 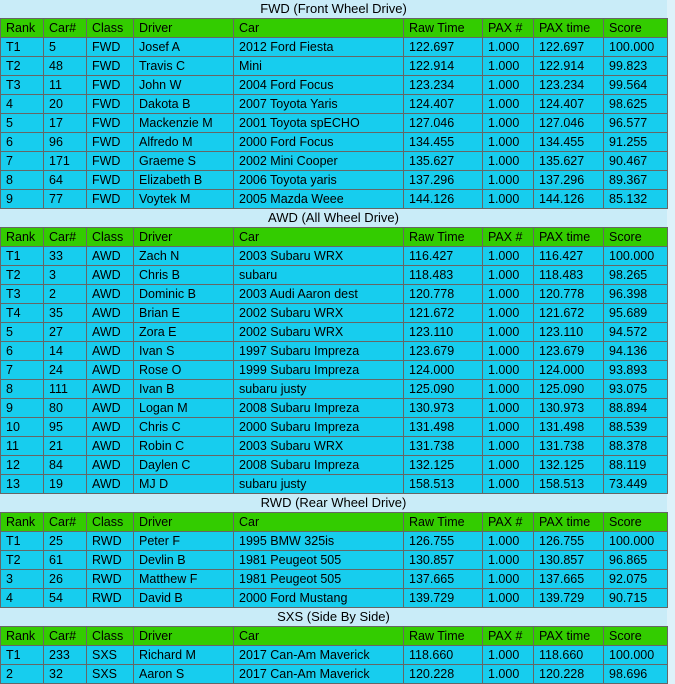 What do you see at coordinates (65, 313) in the screenshot?
I see `cell-car-number: 35` at bounding box center [65, 313].